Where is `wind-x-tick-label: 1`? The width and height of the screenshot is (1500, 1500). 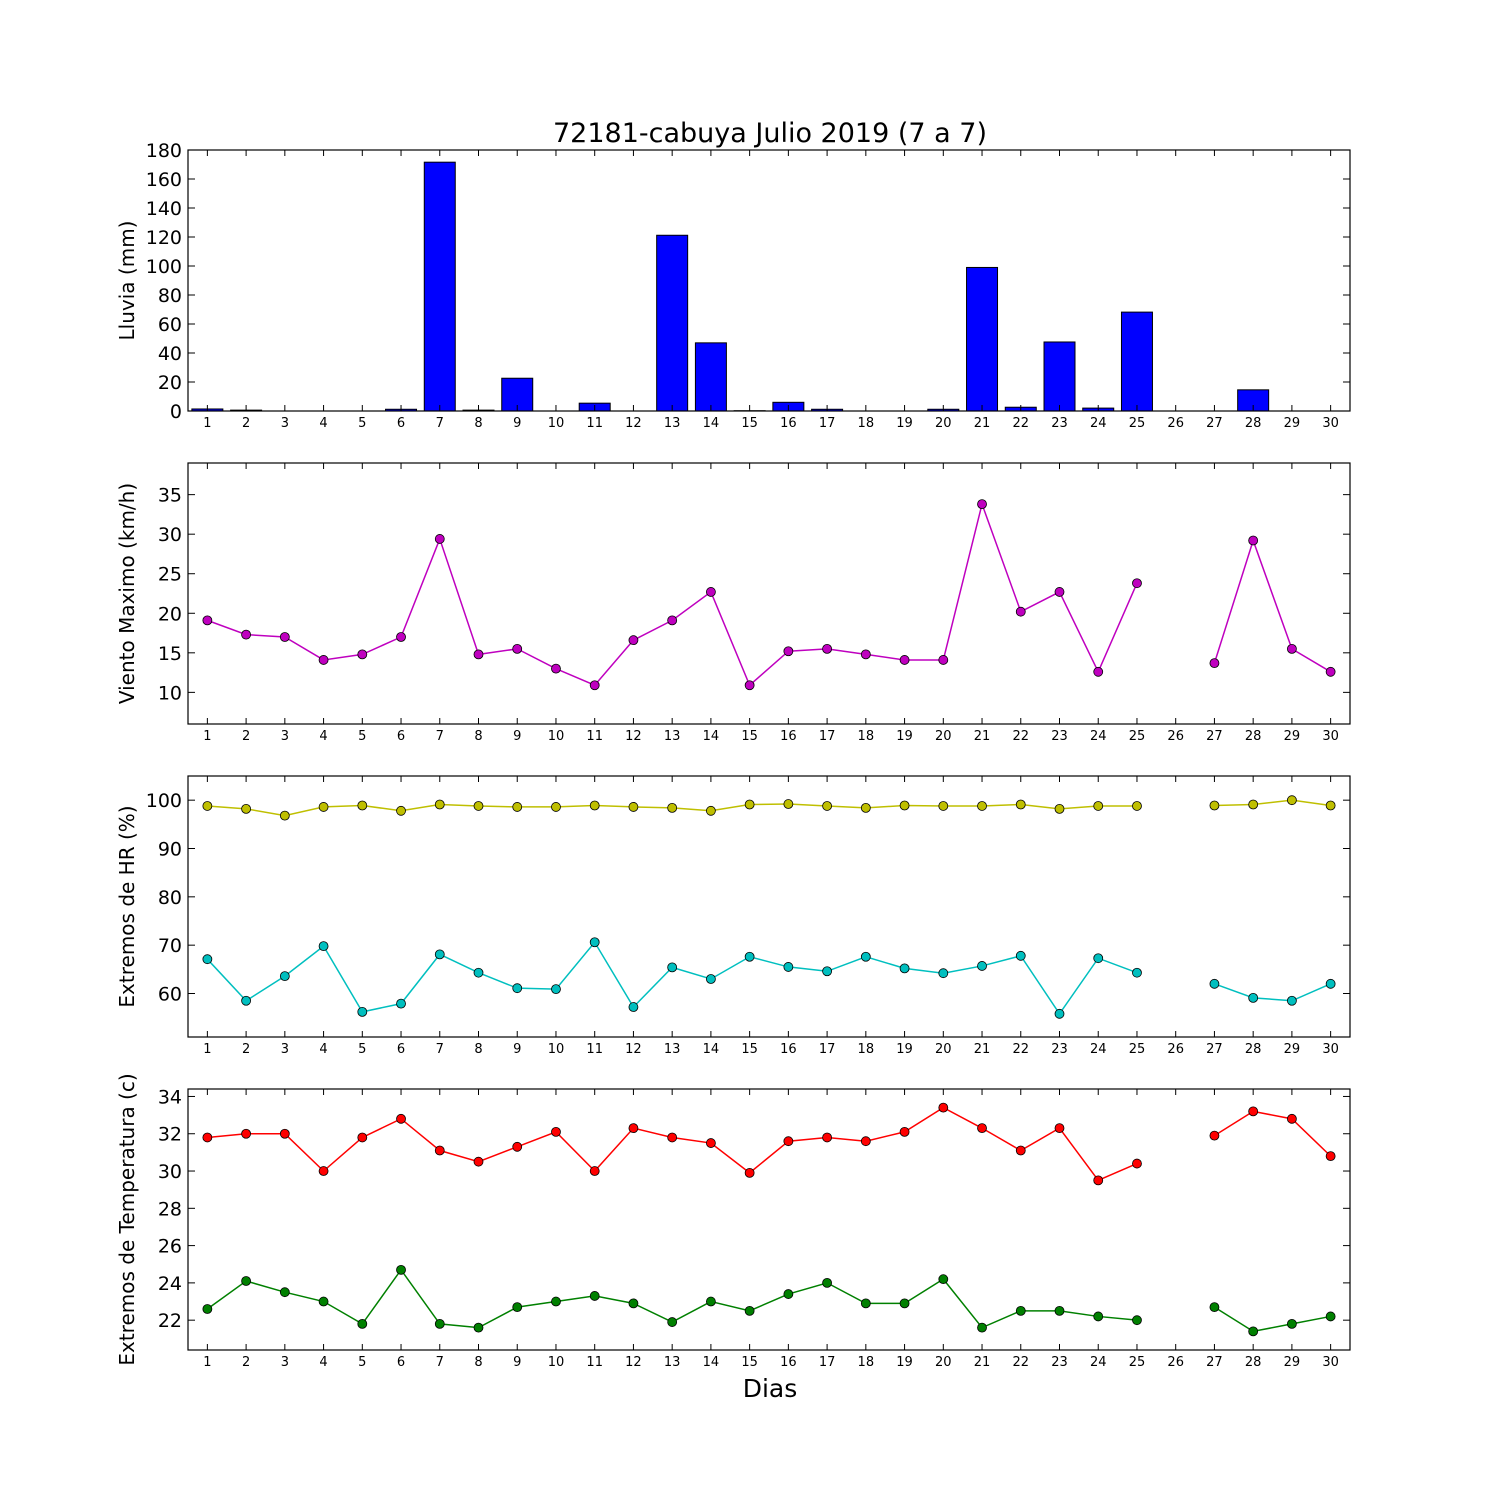 wind-x-tick-label: 1 is located at coordinates (207, 736).